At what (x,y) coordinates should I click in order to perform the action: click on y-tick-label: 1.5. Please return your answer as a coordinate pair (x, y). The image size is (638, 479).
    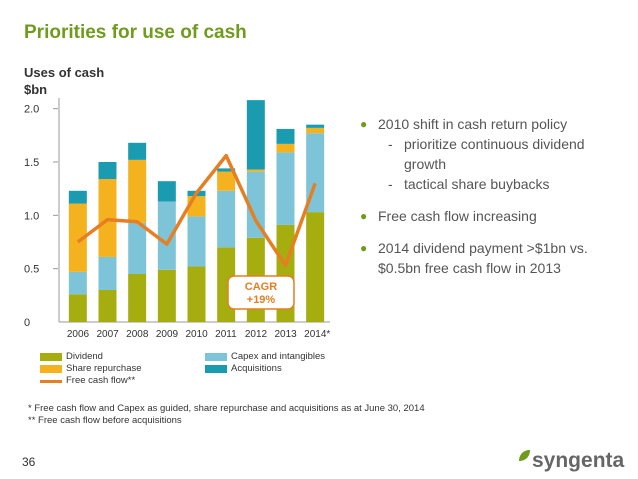
    Looking at the image, I should click on (31, 163).